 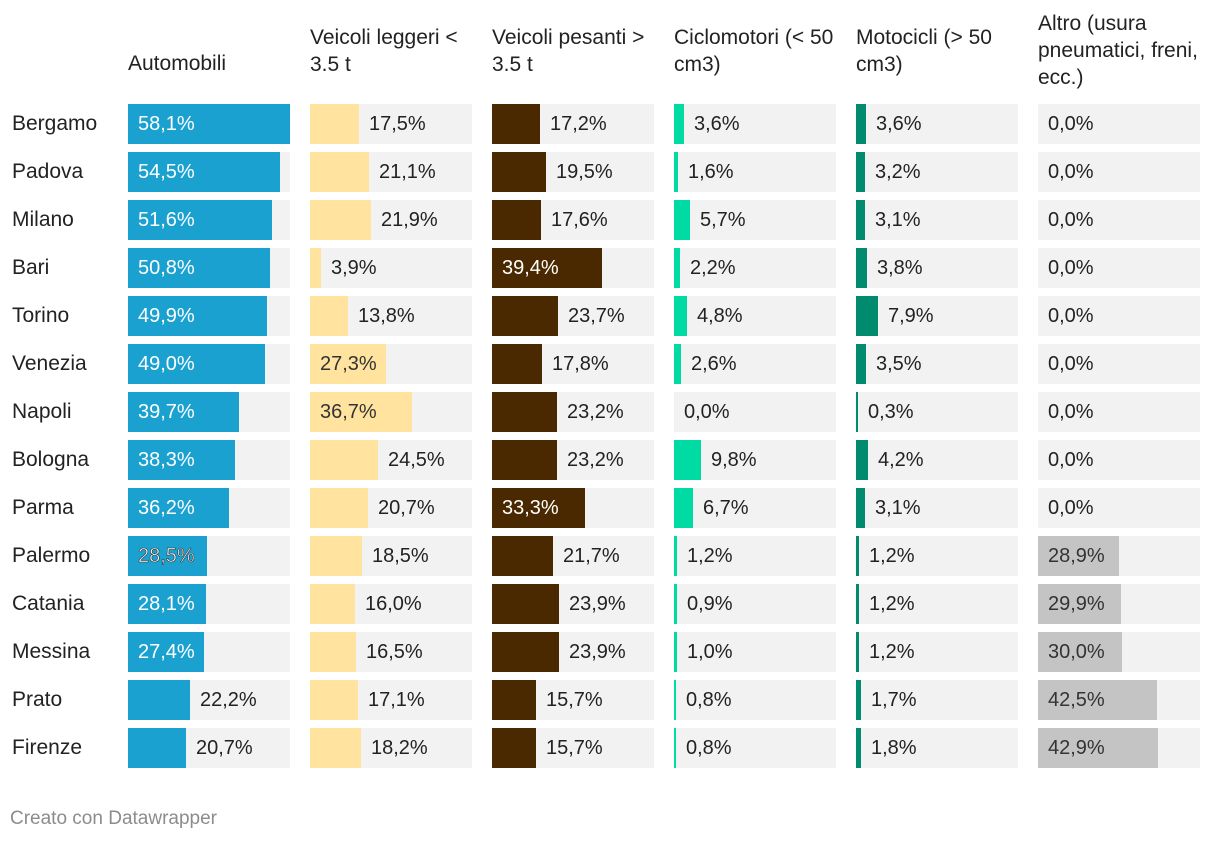 What do you see at coordinates (1076, 748) in the screenshot?
I see `value-label-altro: 42,9%` at bounding box center [1076, 748].